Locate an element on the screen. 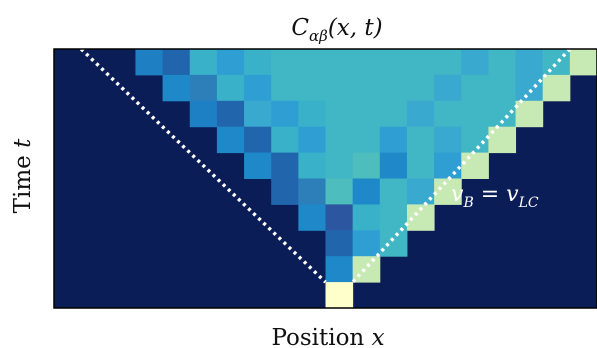 This screenshot has width=597, height=348. heatmap-cell-r6-c10 is located at coordinates (339, 217).